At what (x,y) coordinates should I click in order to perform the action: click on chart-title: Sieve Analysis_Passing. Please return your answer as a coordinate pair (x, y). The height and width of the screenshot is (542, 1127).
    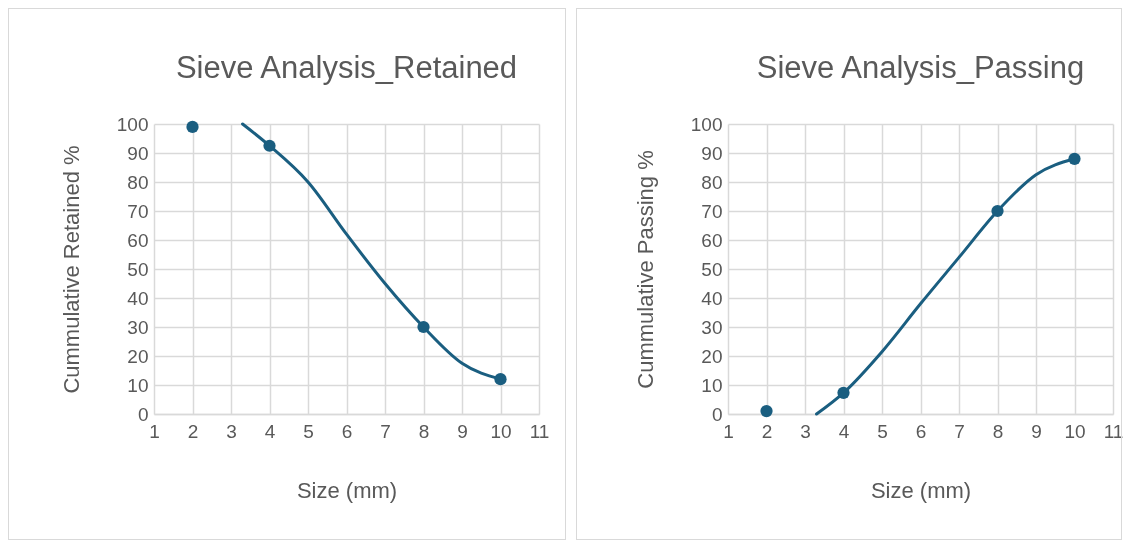
    Looking at the image, I should click on (920, 67).